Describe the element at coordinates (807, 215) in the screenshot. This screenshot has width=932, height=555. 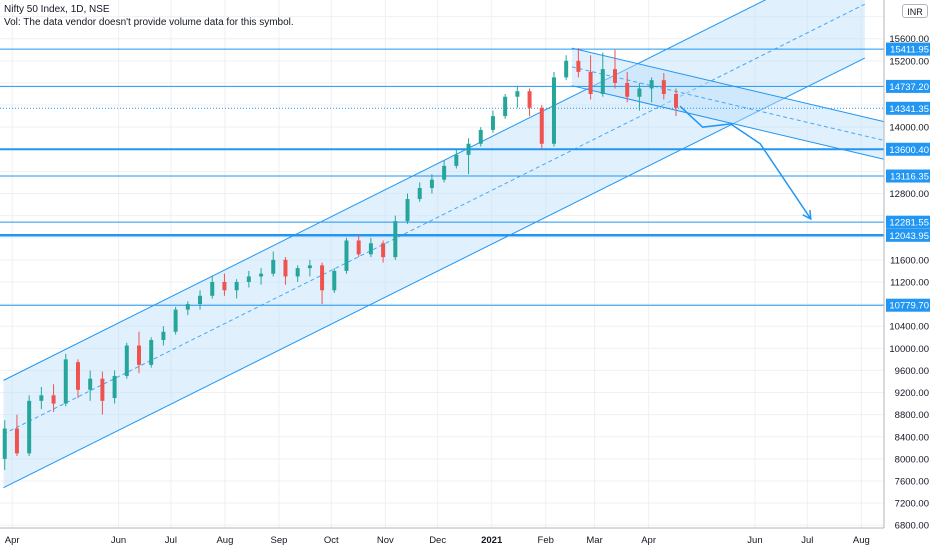
I see `projection-arrow-head` at that location.